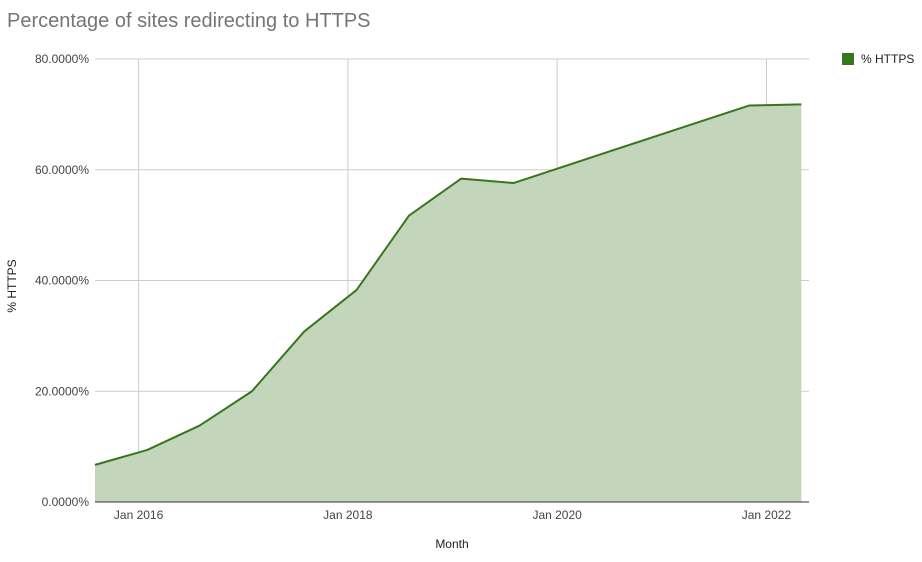 The height and width of the screenshot is (562, 922). What do you see at coordinates (767, 515) in the screenshot?
I see `x-tick-label: Jan 2022` at bounding box center [767, 515].